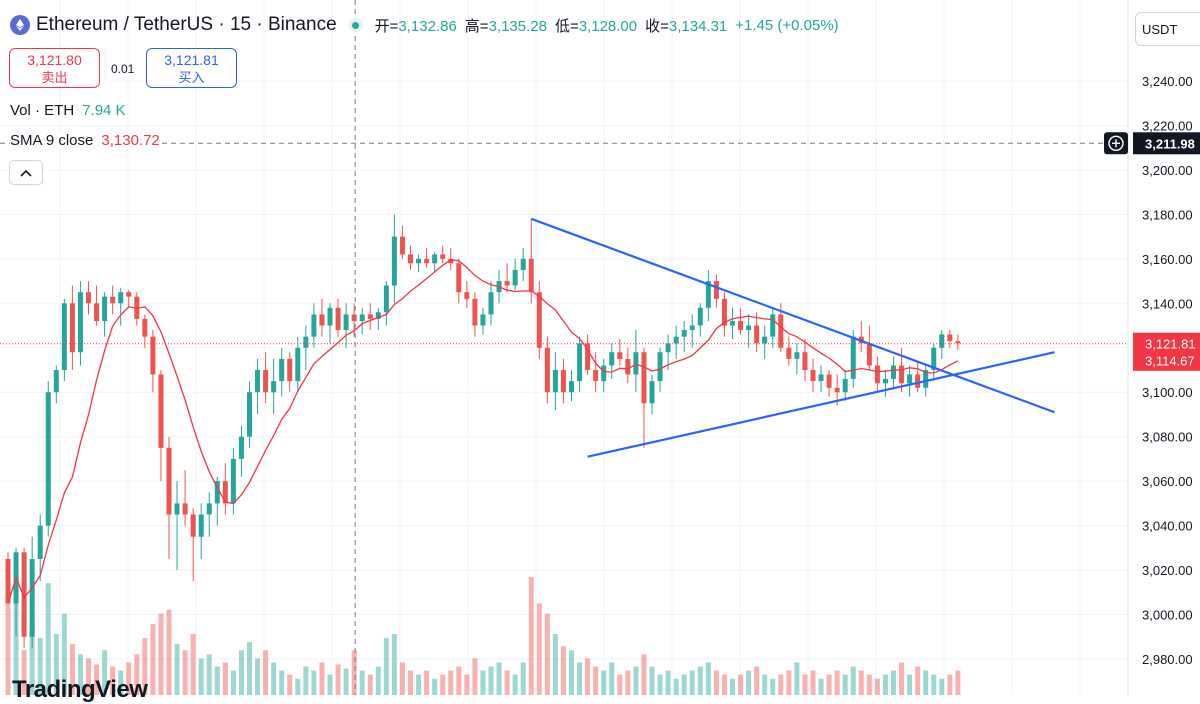 This screenshot has width=1200, height=704. What do you see at coordinates (1167, 125) in the screenshot?
I see `price-tick-label: 3,220.00` at bounding box center [1167, 125].